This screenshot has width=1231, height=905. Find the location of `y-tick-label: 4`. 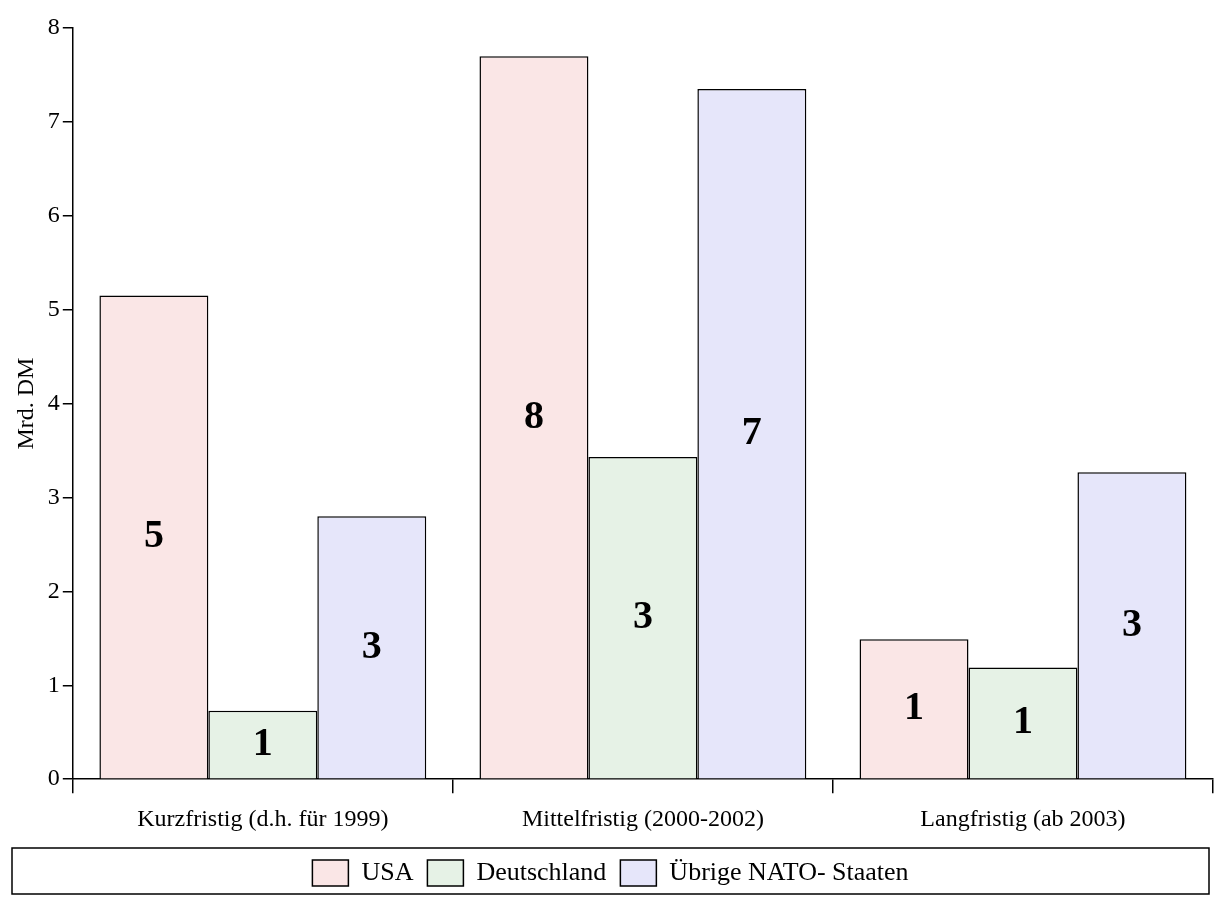

y-tick-label: 4 is located at coordinates (53, 401).